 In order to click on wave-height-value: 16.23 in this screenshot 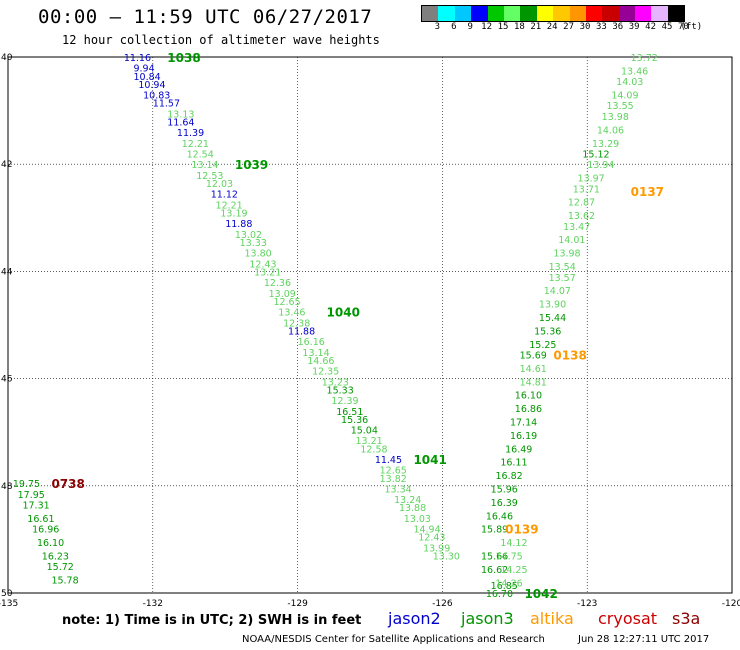, I will do `click(55, 556)`.